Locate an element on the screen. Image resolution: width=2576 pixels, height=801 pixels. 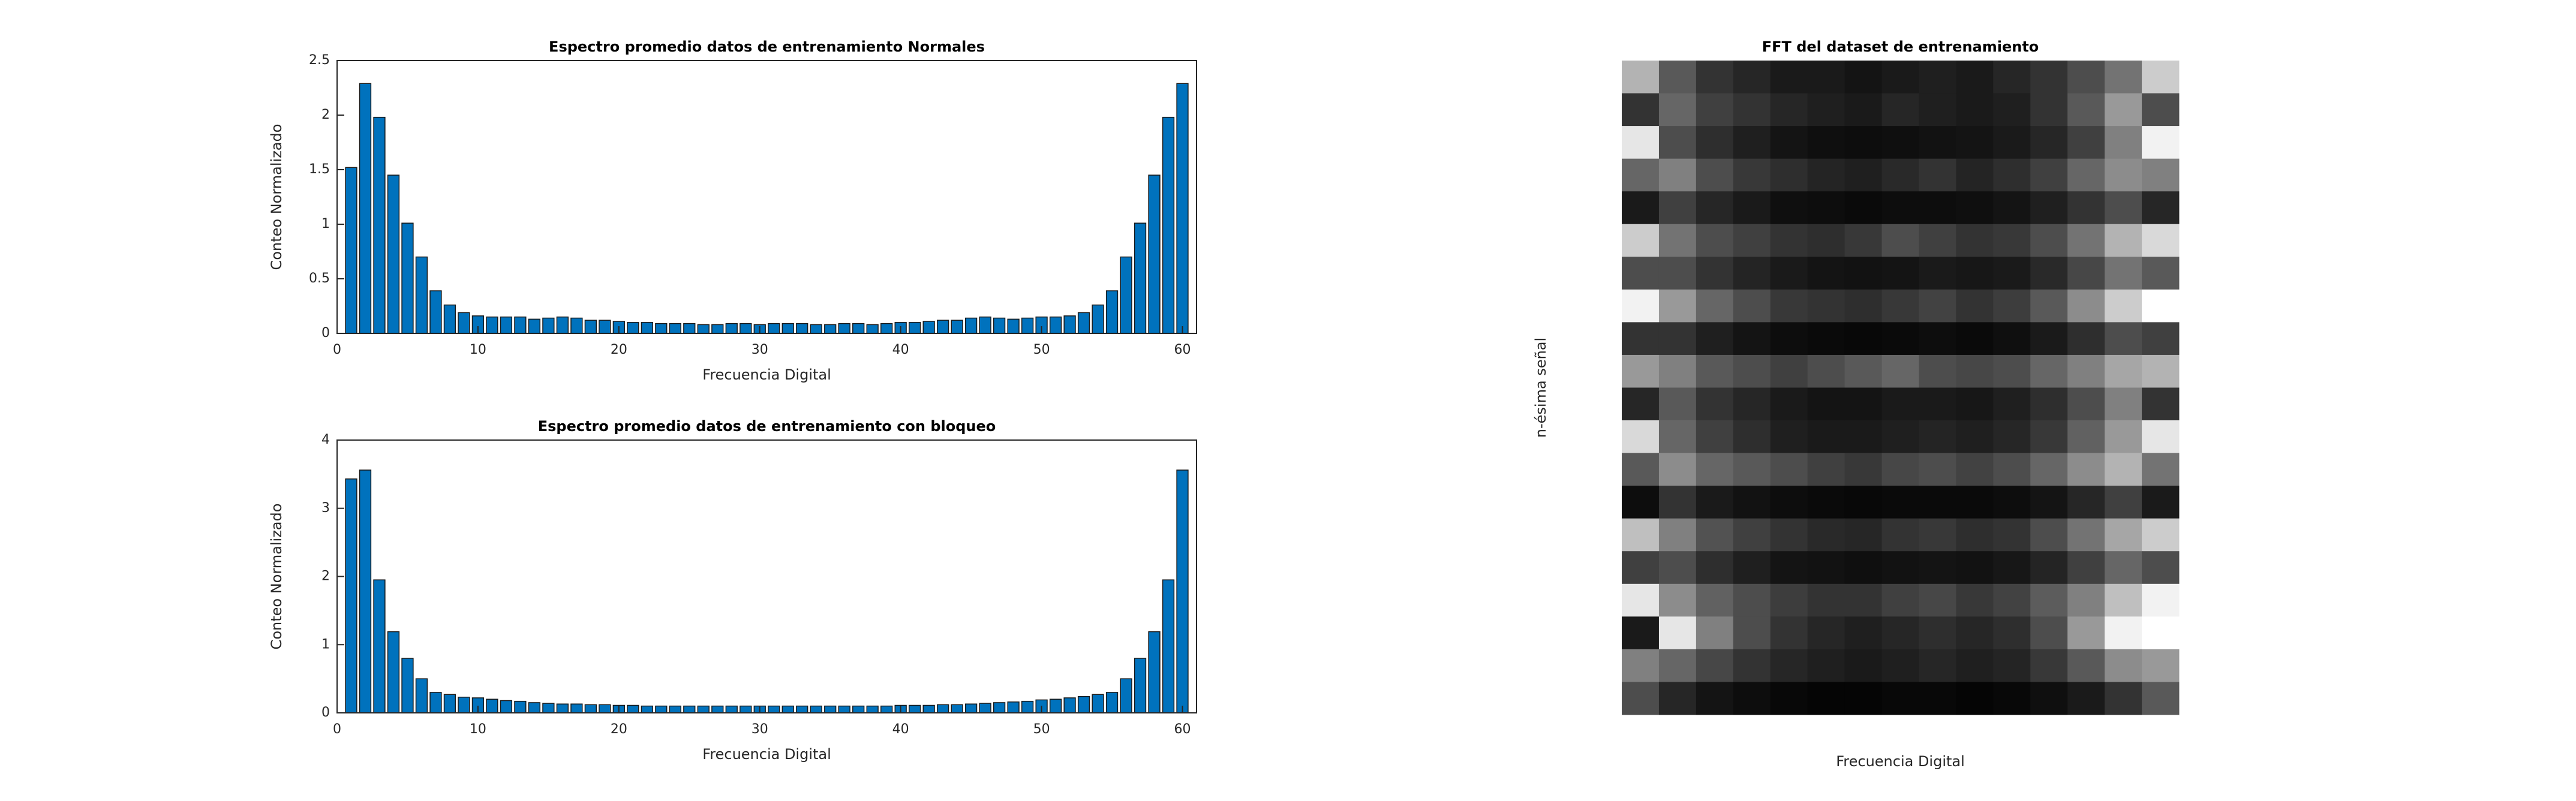
x-tick-label: 10 is located at coordinates (478, 350).